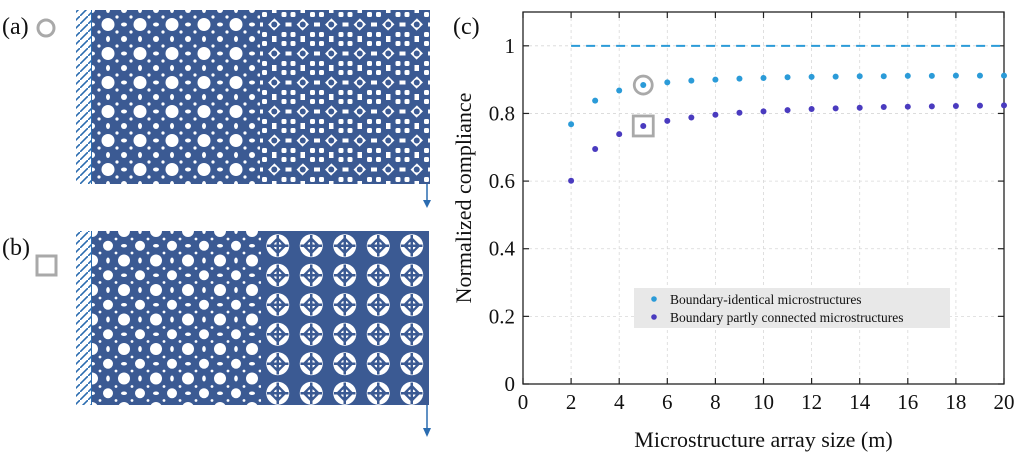  What do you see at coordinates (83, 97) in the screenshot?
I see `panel-a-support-hatch` at bounding box center [83, 97].